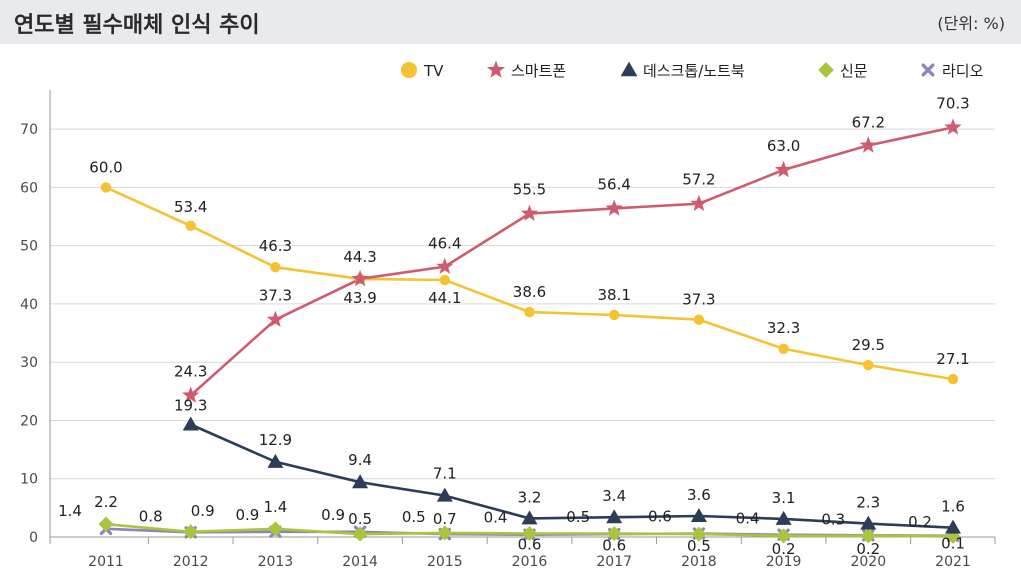 The height and width of the screenshot is (580, 1021). I want to click on x-tick-label: 2011, so click(106, 562).